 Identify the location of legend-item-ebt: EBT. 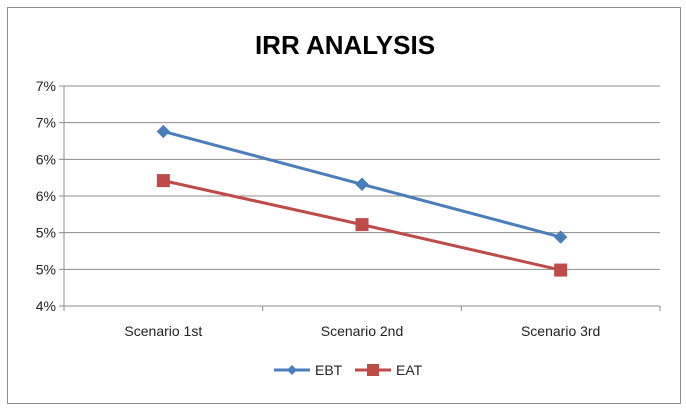
(308, 370).